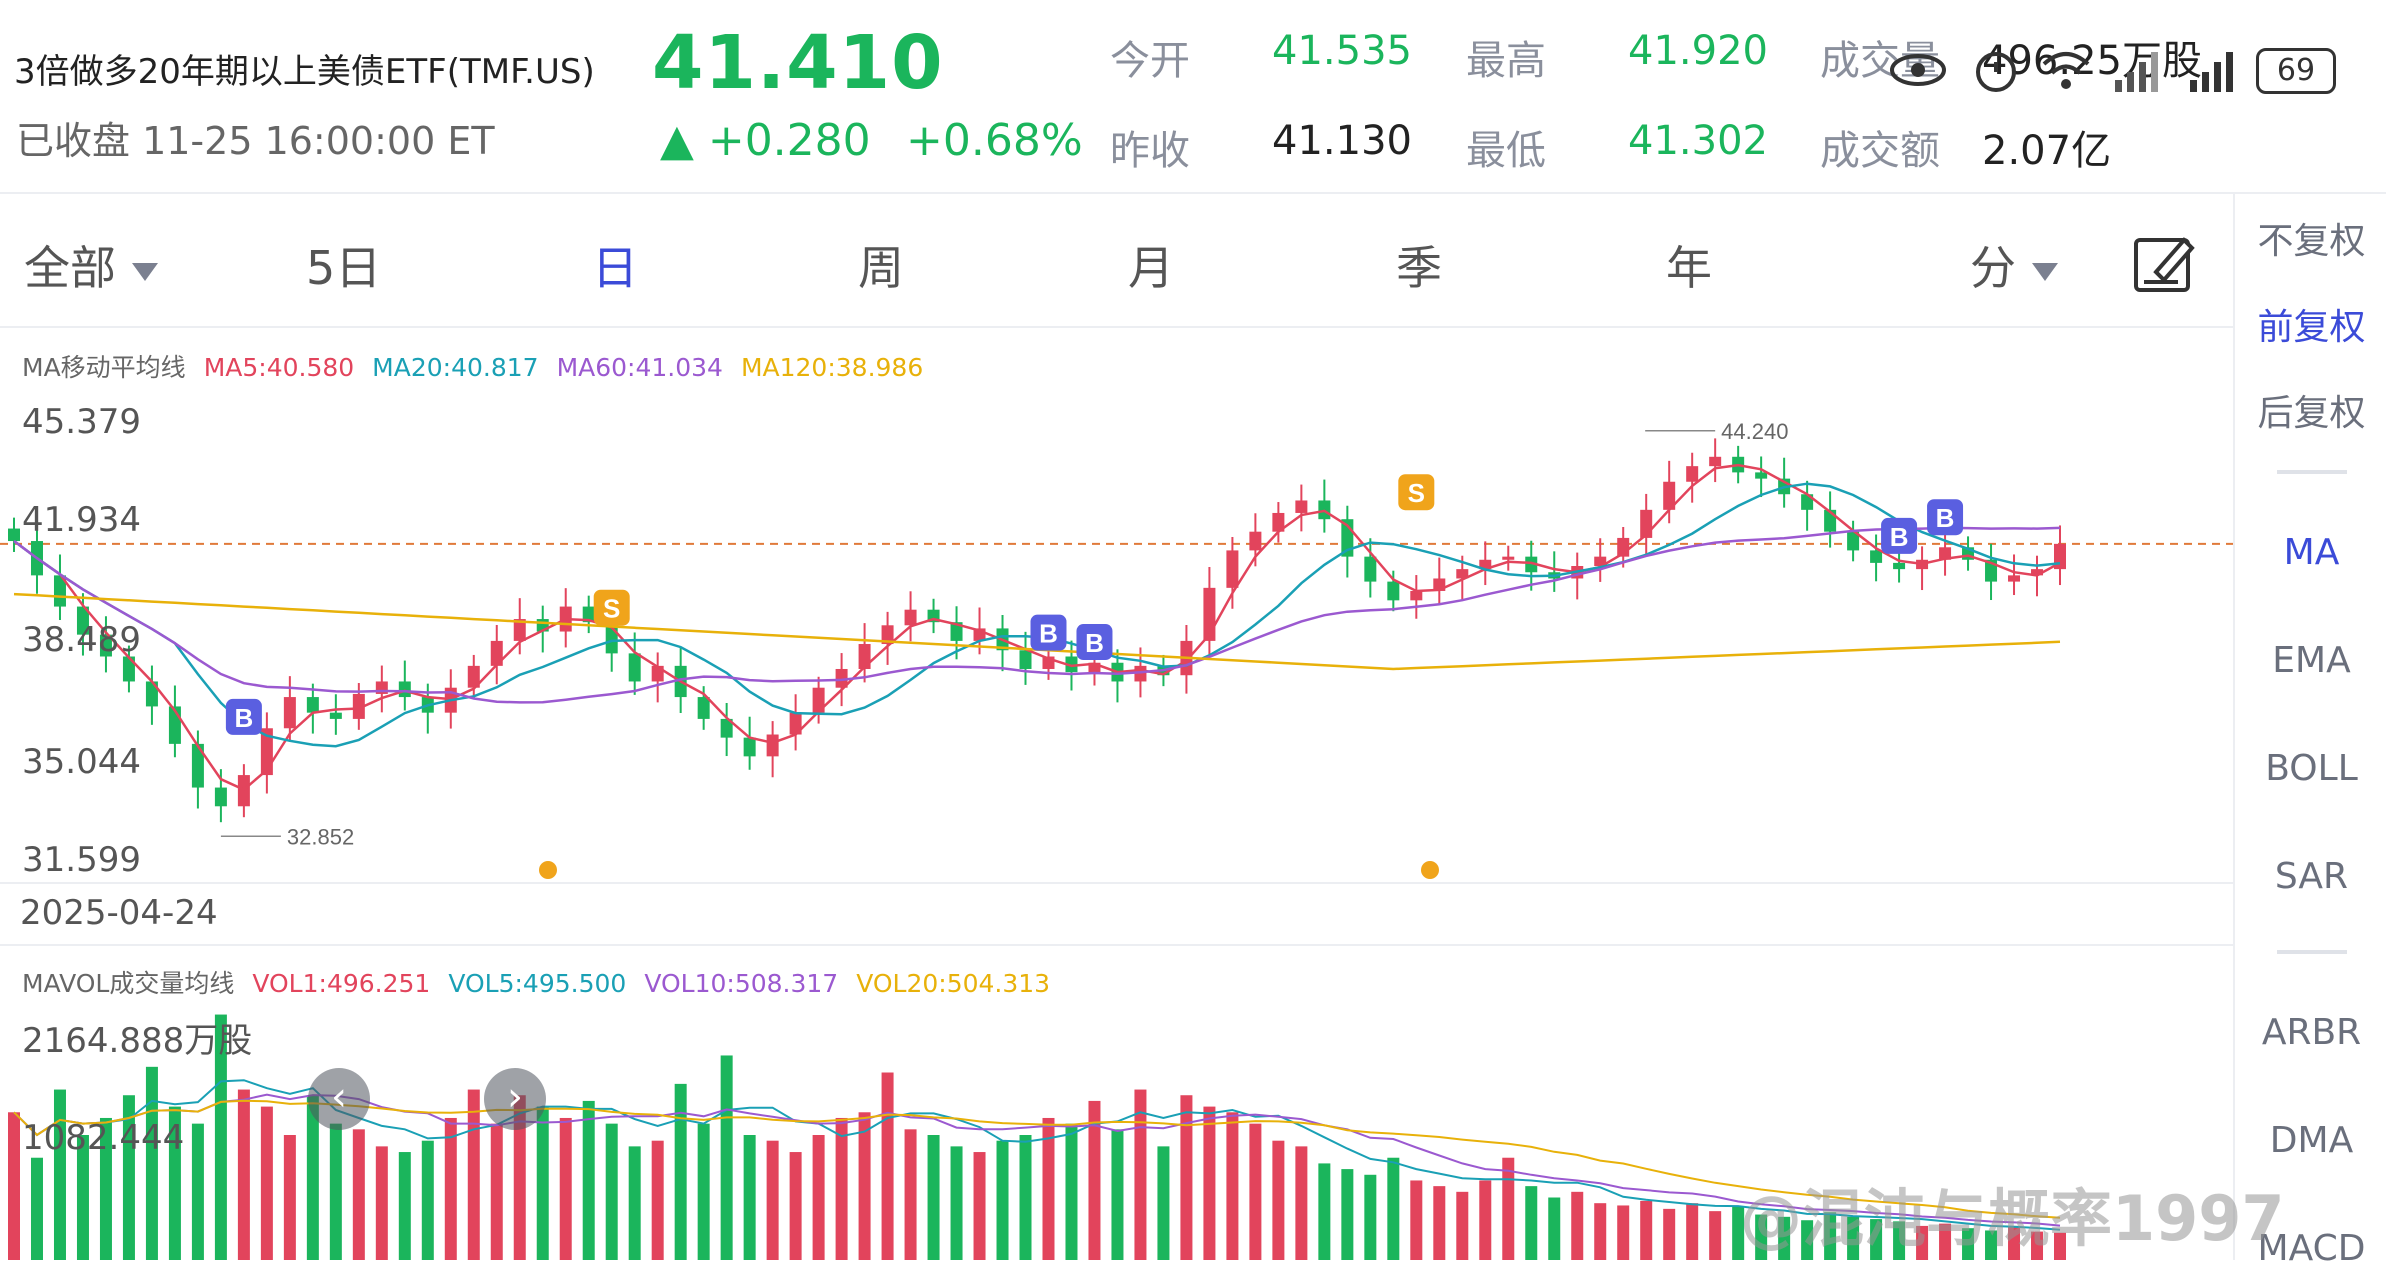 This screenshot has height=1269, width=2386. I want to click on stat-value: 496.25万股, so click(2092, 61).